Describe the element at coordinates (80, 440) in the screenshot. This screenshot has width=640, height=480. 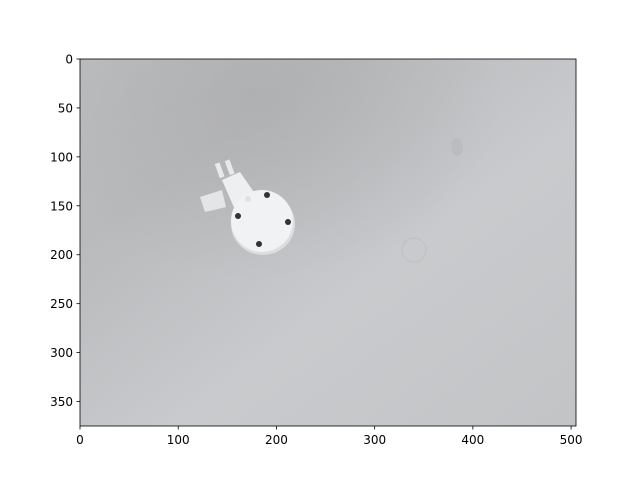
I see `x-tick-label: 0` at that location.